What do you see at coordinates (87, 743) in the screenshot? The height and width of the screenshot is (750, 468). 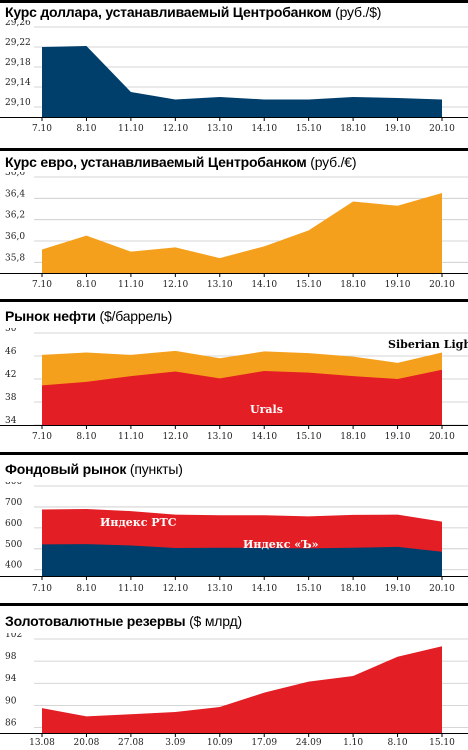 I see `x-tick-label: 20.08` at bounding box center [87, 743].